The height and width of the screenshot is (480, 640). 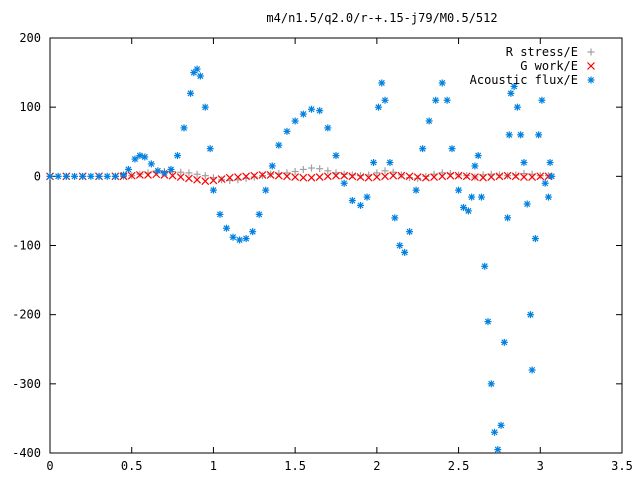 What do you see at coordinates (49, 466) in the screenshot?
I see `x-tick-label: 0` at bounding box center [49, 466].